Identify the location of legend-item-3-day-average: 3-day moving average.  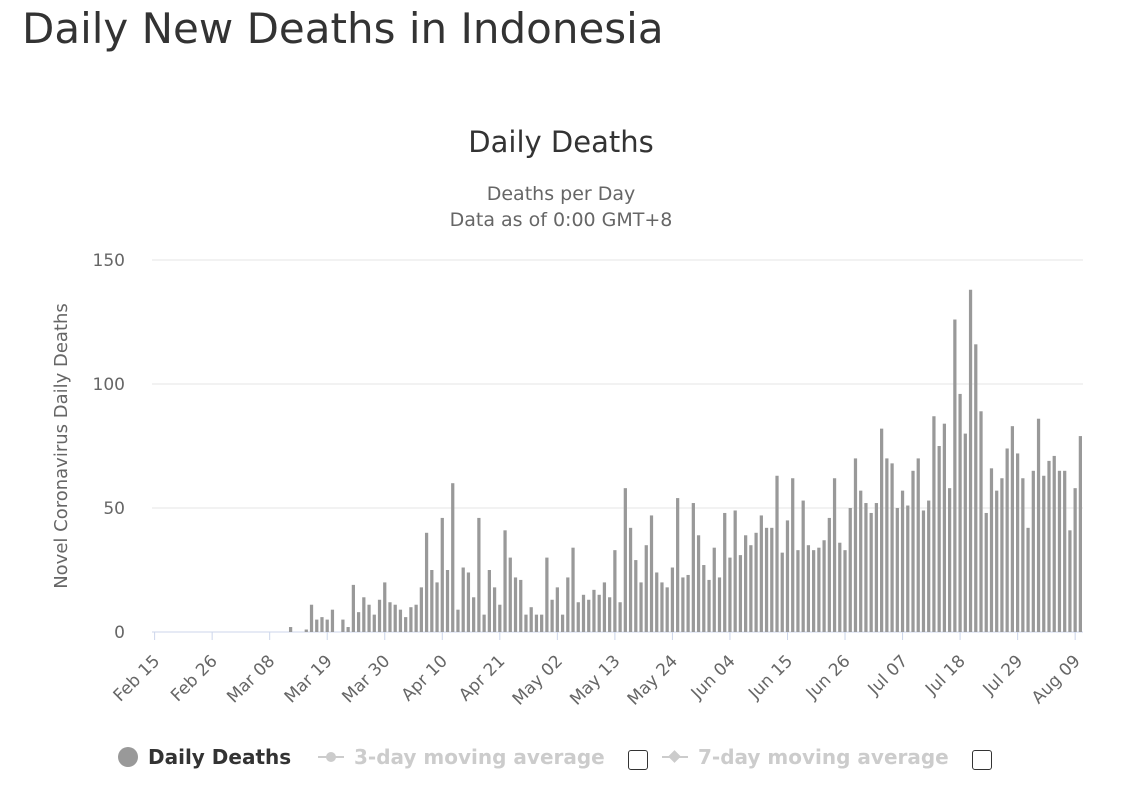
(461, 757).